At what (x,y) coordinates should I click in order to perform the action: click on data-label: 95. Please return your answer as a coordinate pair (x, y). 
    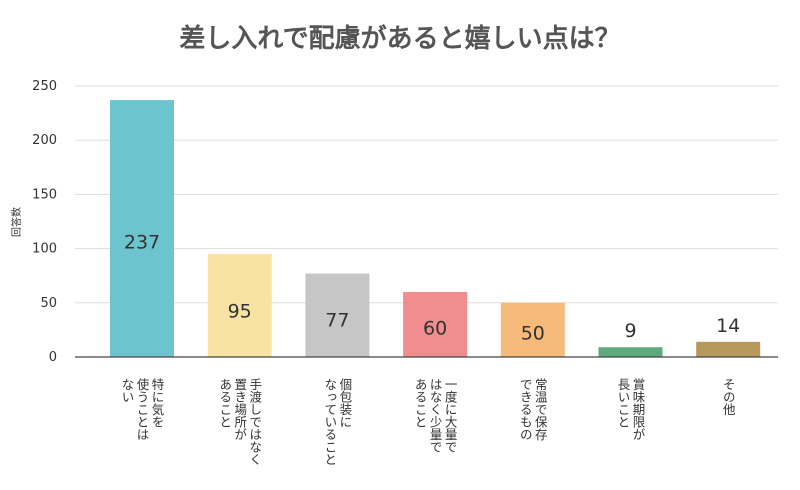
    Looking at the image, I should click on (240, 312).